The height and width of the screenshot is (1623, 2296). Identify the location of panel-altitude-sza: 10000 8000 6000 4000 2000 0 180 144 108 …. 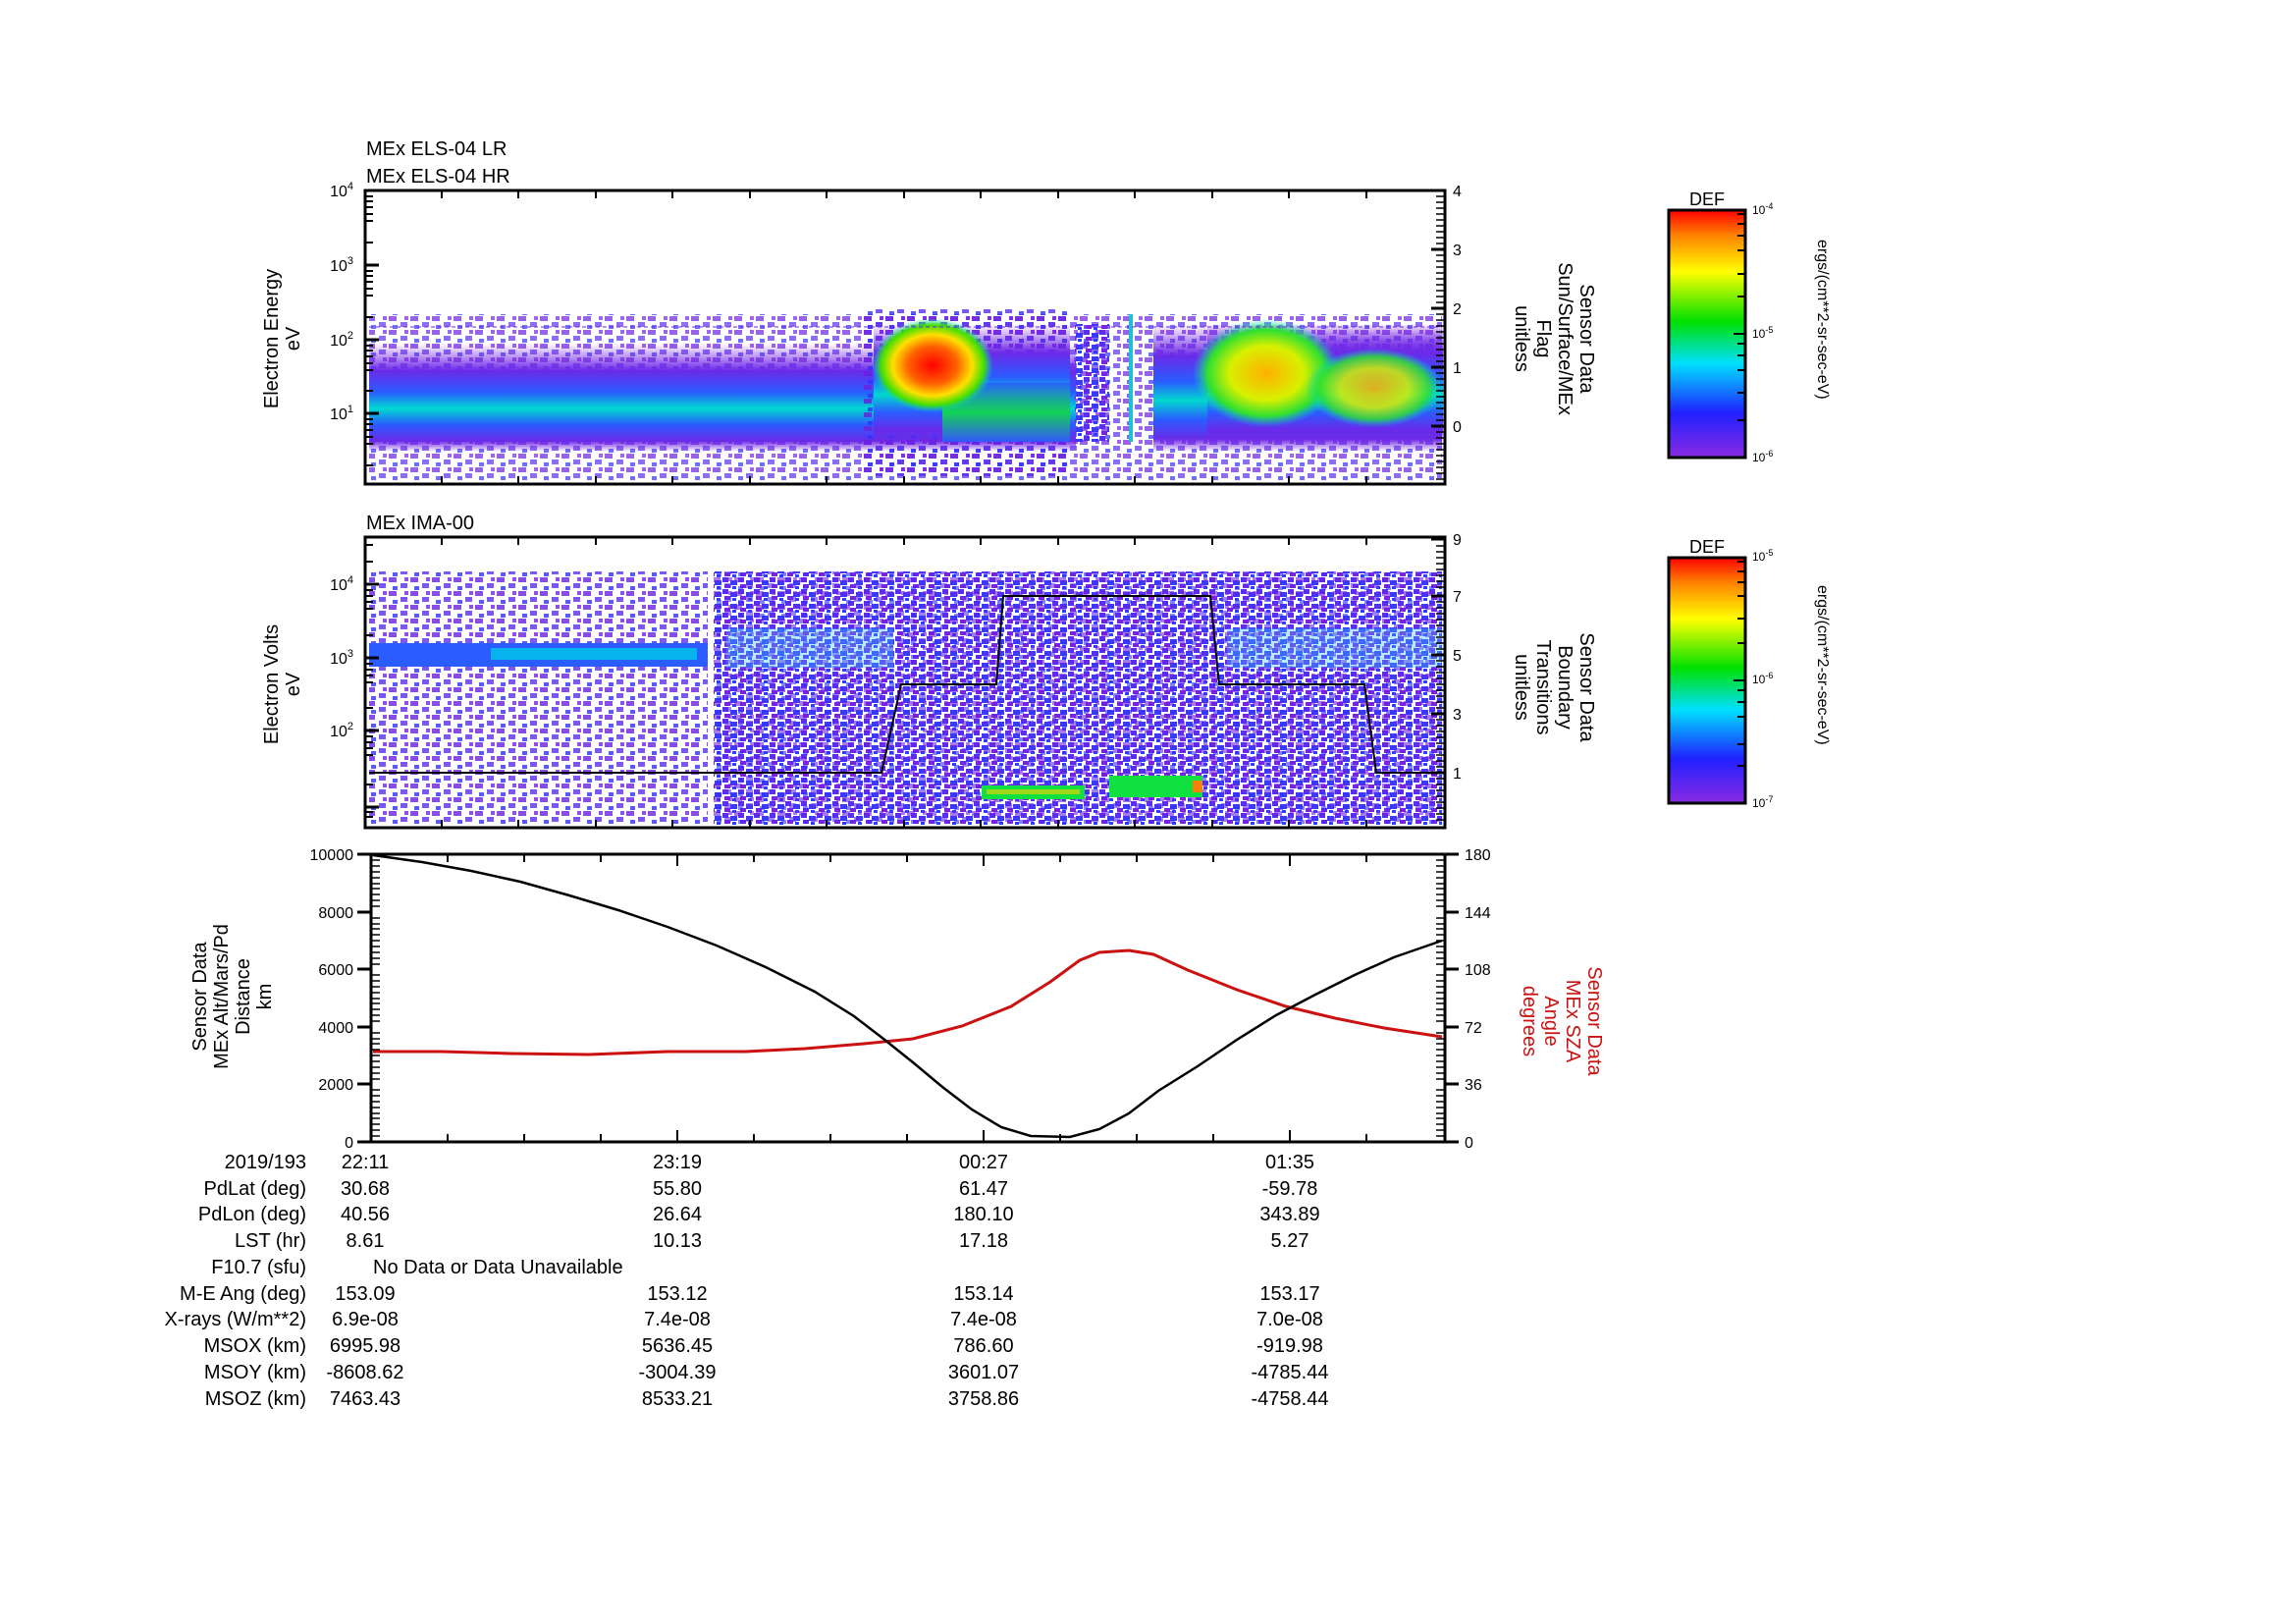
(897, 999).